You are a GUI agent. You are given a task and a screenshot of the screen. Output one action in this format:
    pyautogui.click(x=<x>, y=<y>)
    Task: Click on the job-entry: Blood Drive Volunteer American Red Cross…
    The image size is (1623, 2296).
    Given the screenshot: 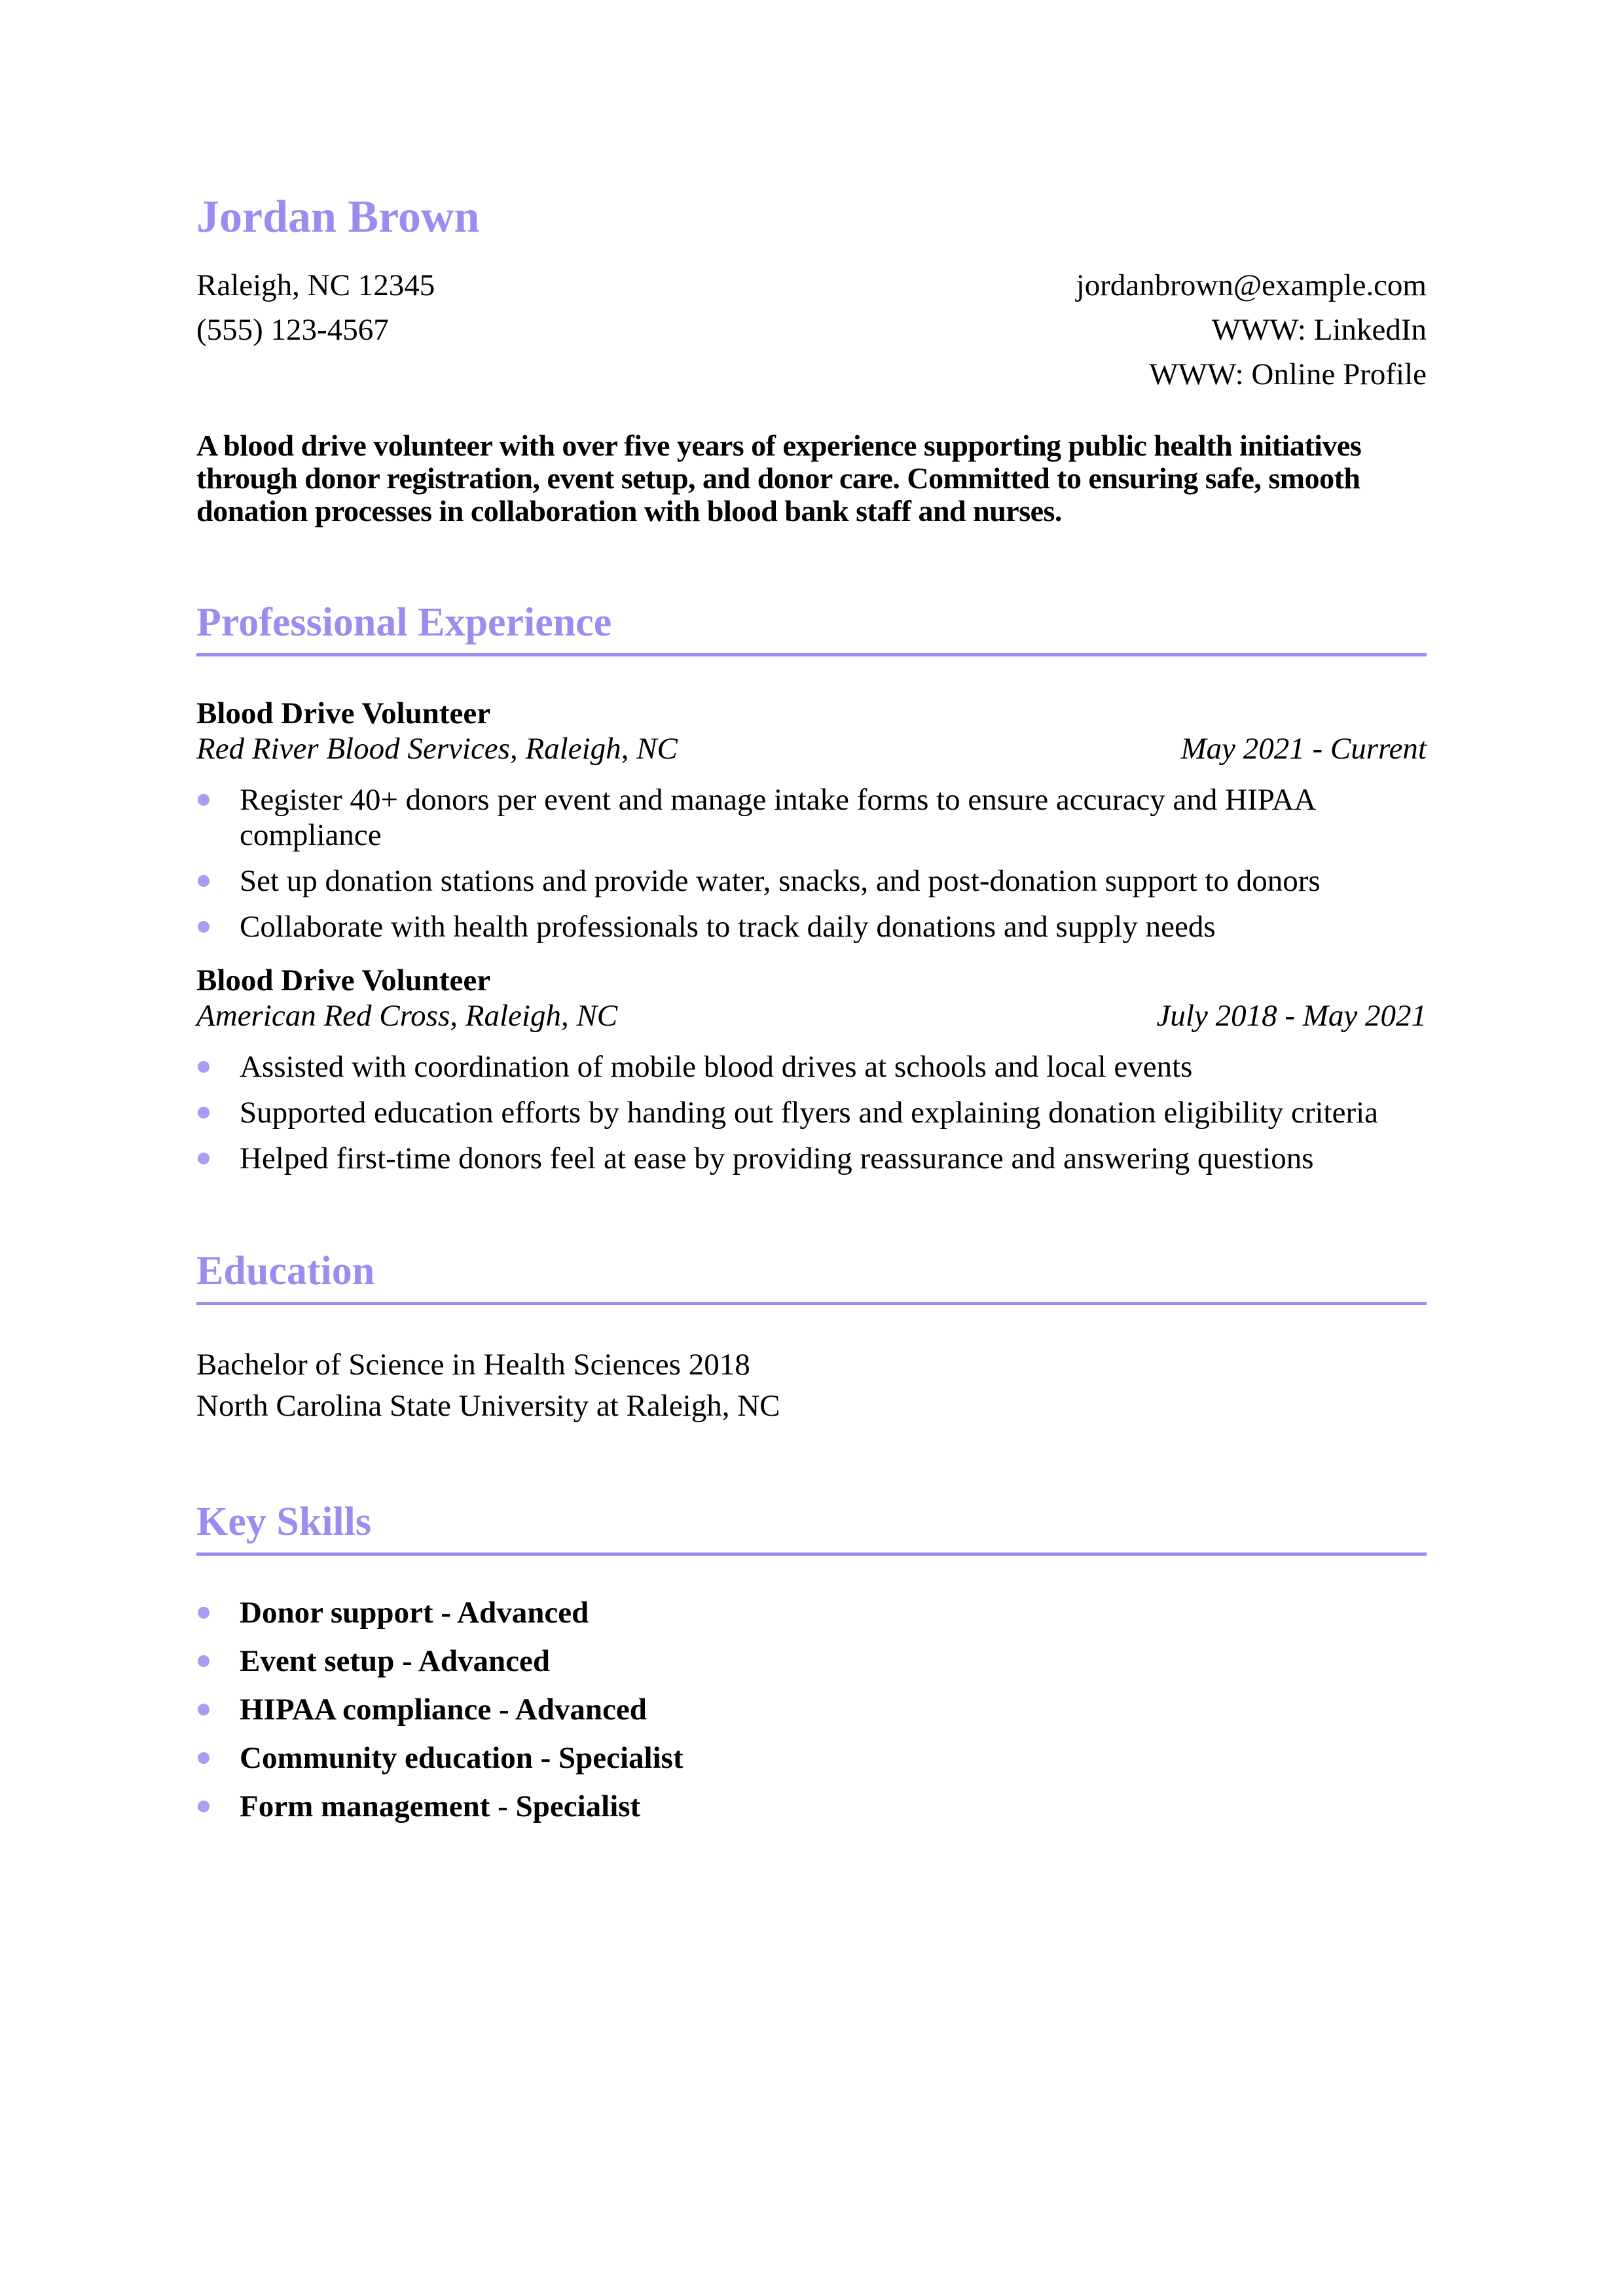 What is the action you would take?
    pyautogui.click(x=811, y=1069)
    